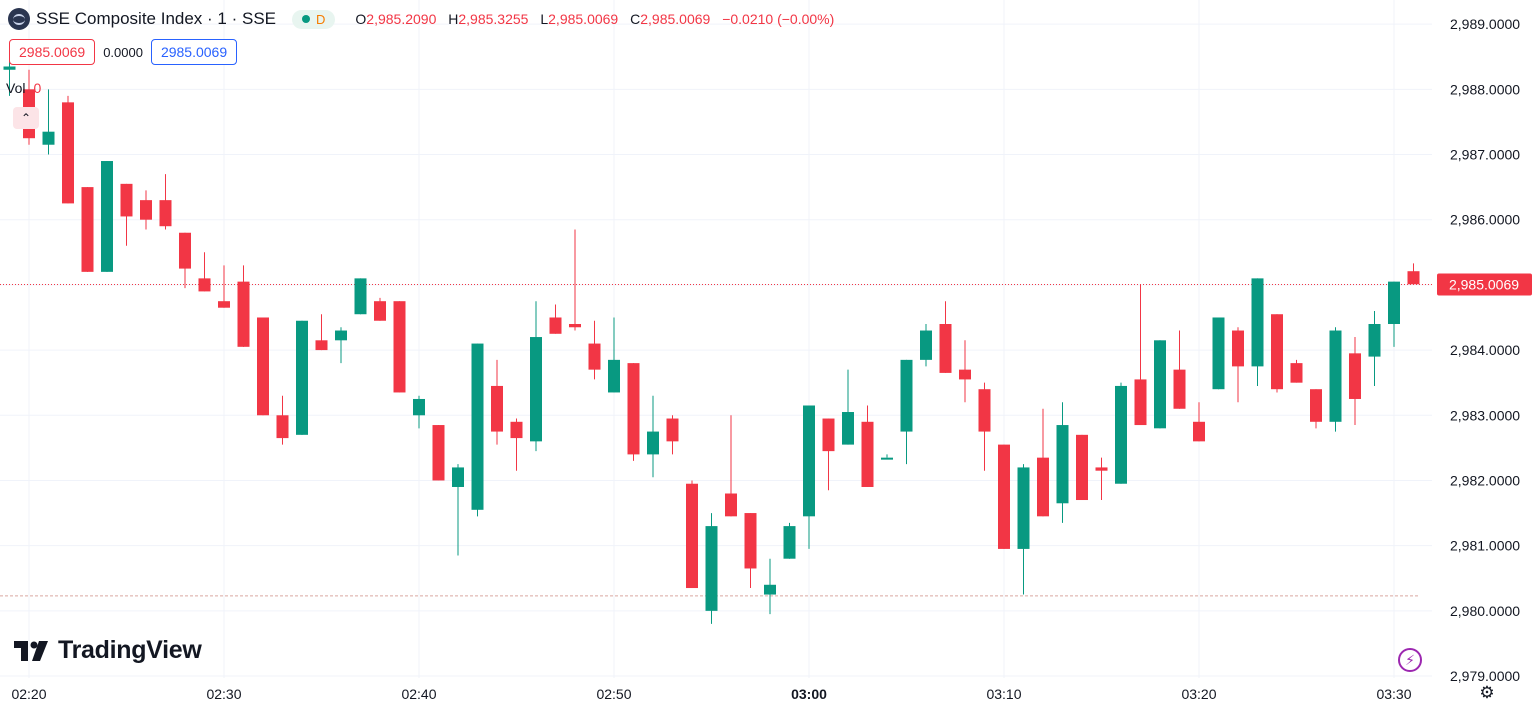 Image resolution: width=1532 pixels, height=708 pixels. I want to click on y-tick-label: 2,988.0000, so click(1485, 89).